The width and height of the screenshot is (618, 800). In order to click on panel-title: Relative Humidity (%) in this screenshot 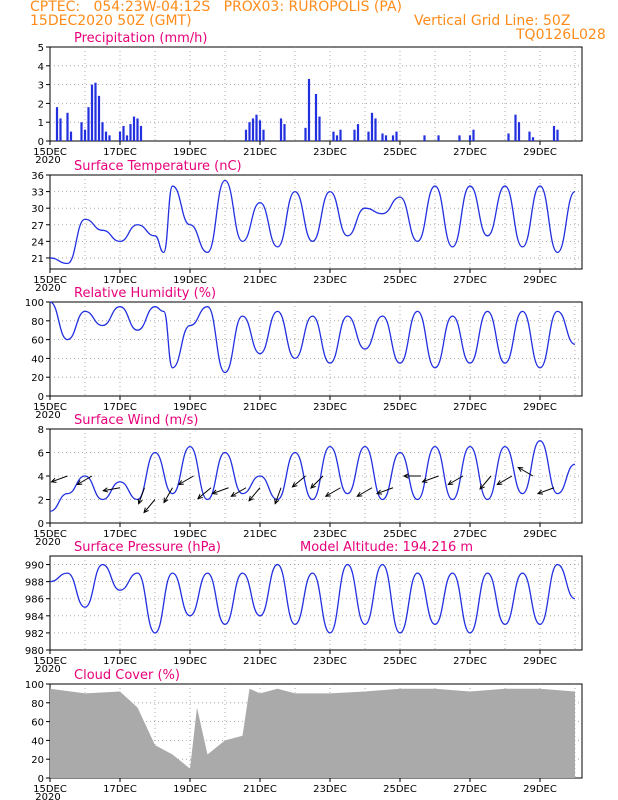, I will do `click(145, 293)`.